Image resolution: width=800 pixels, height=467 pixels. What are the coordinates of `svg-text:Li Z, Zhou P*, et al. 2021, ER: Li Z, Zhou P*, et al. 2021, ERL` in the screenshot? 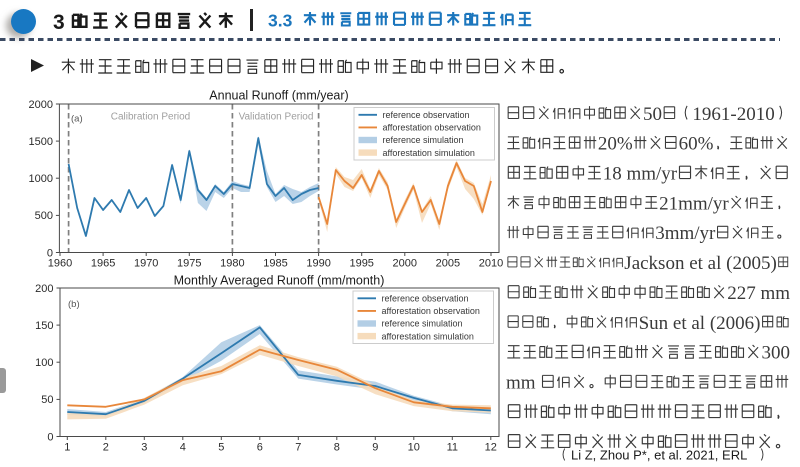 It's located at (659, 455).